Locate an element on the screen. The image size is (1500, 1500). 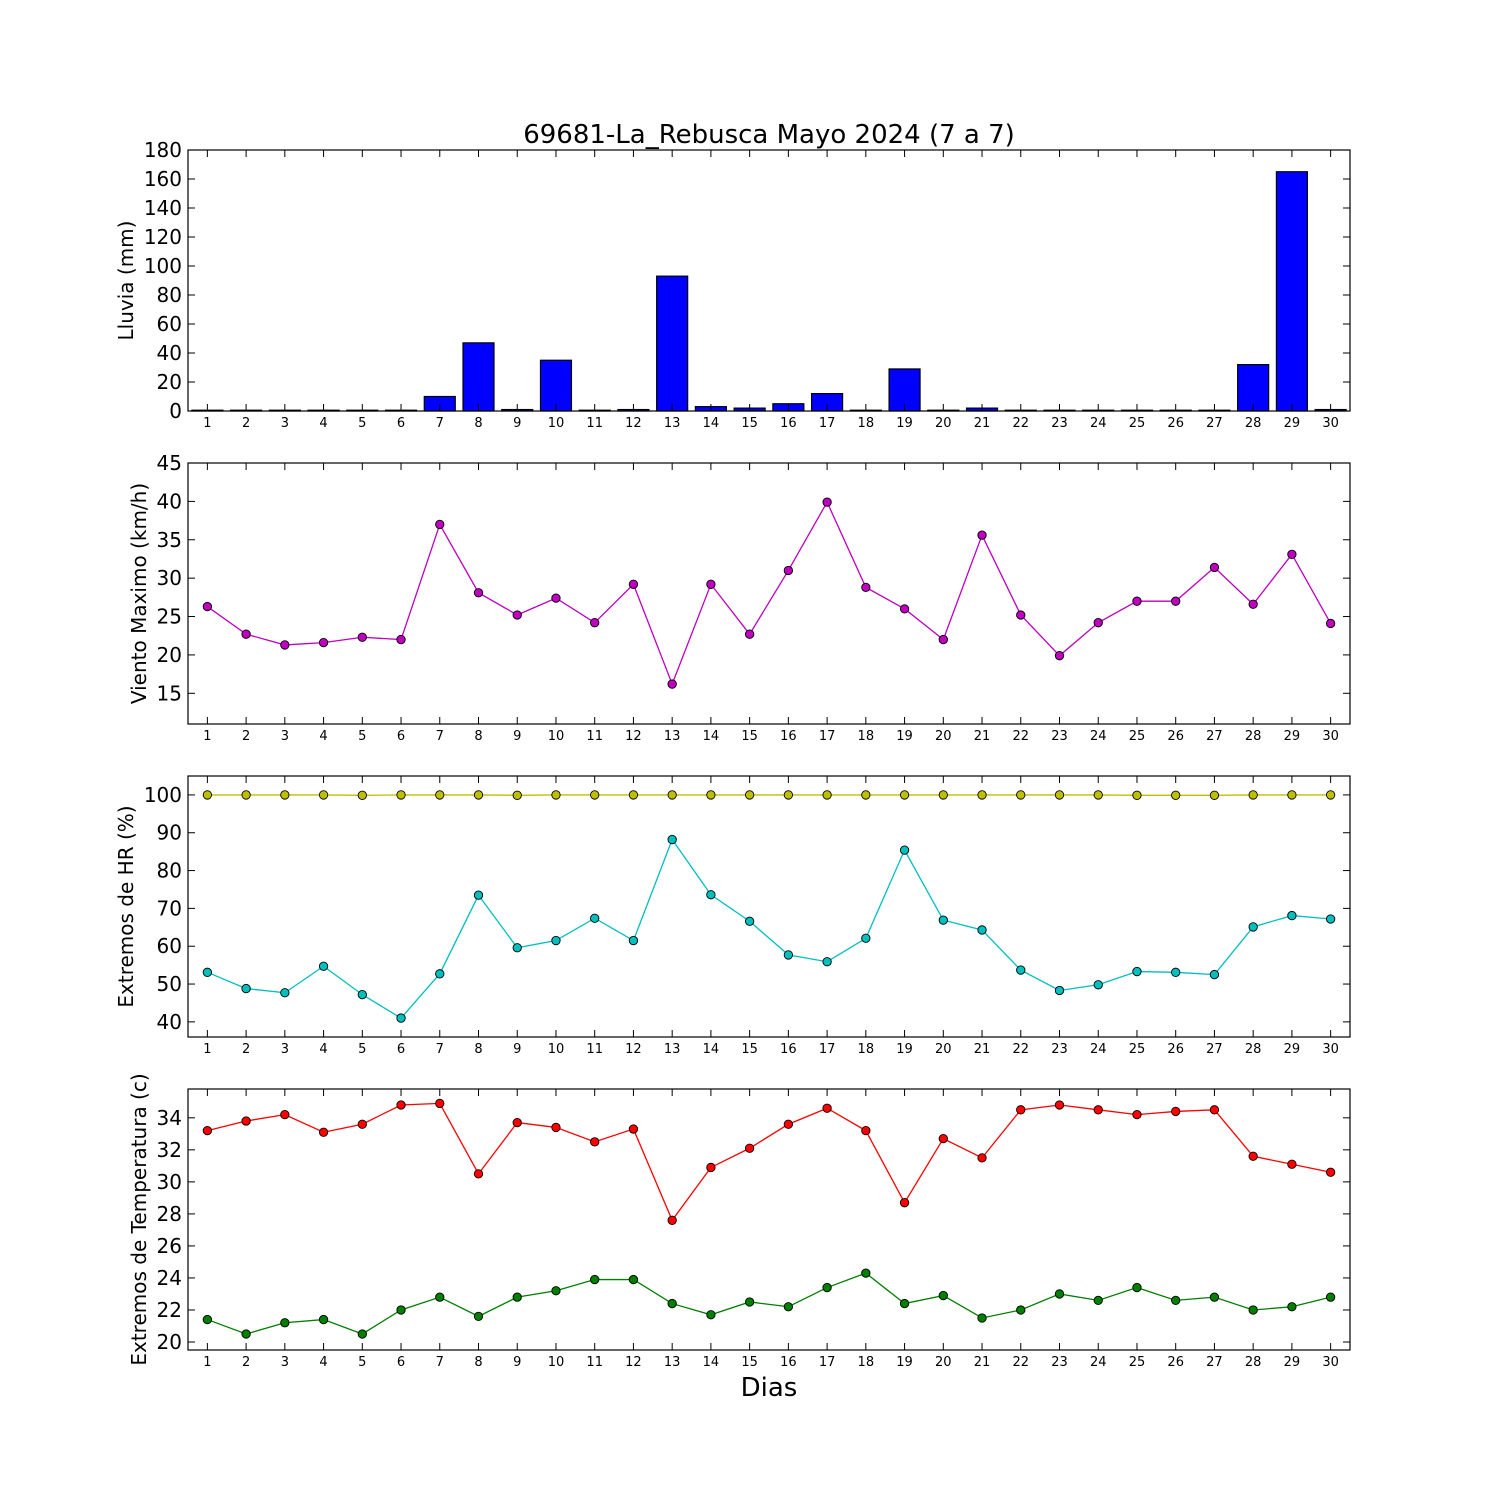
x-tick-label: 19 is located at coordinates (904, 423).